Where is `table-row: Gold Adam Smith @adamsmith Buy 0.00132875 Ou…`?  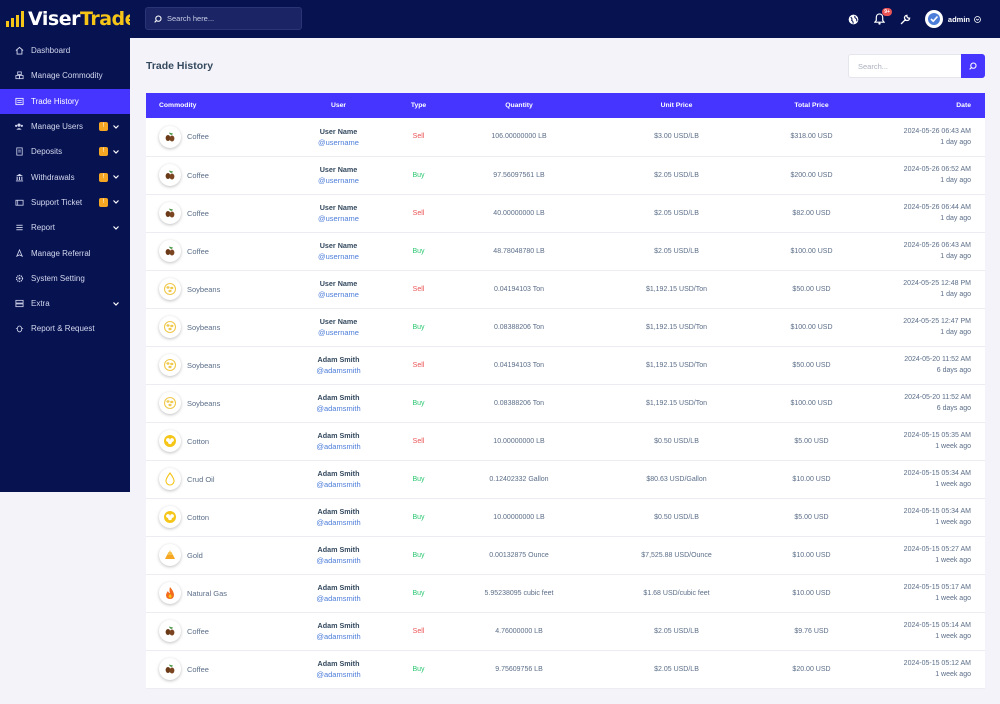 table-row: Gold Adam Smith @adamsmith Buy 0.00132875 Ou… is located at coordinates (565, 555).